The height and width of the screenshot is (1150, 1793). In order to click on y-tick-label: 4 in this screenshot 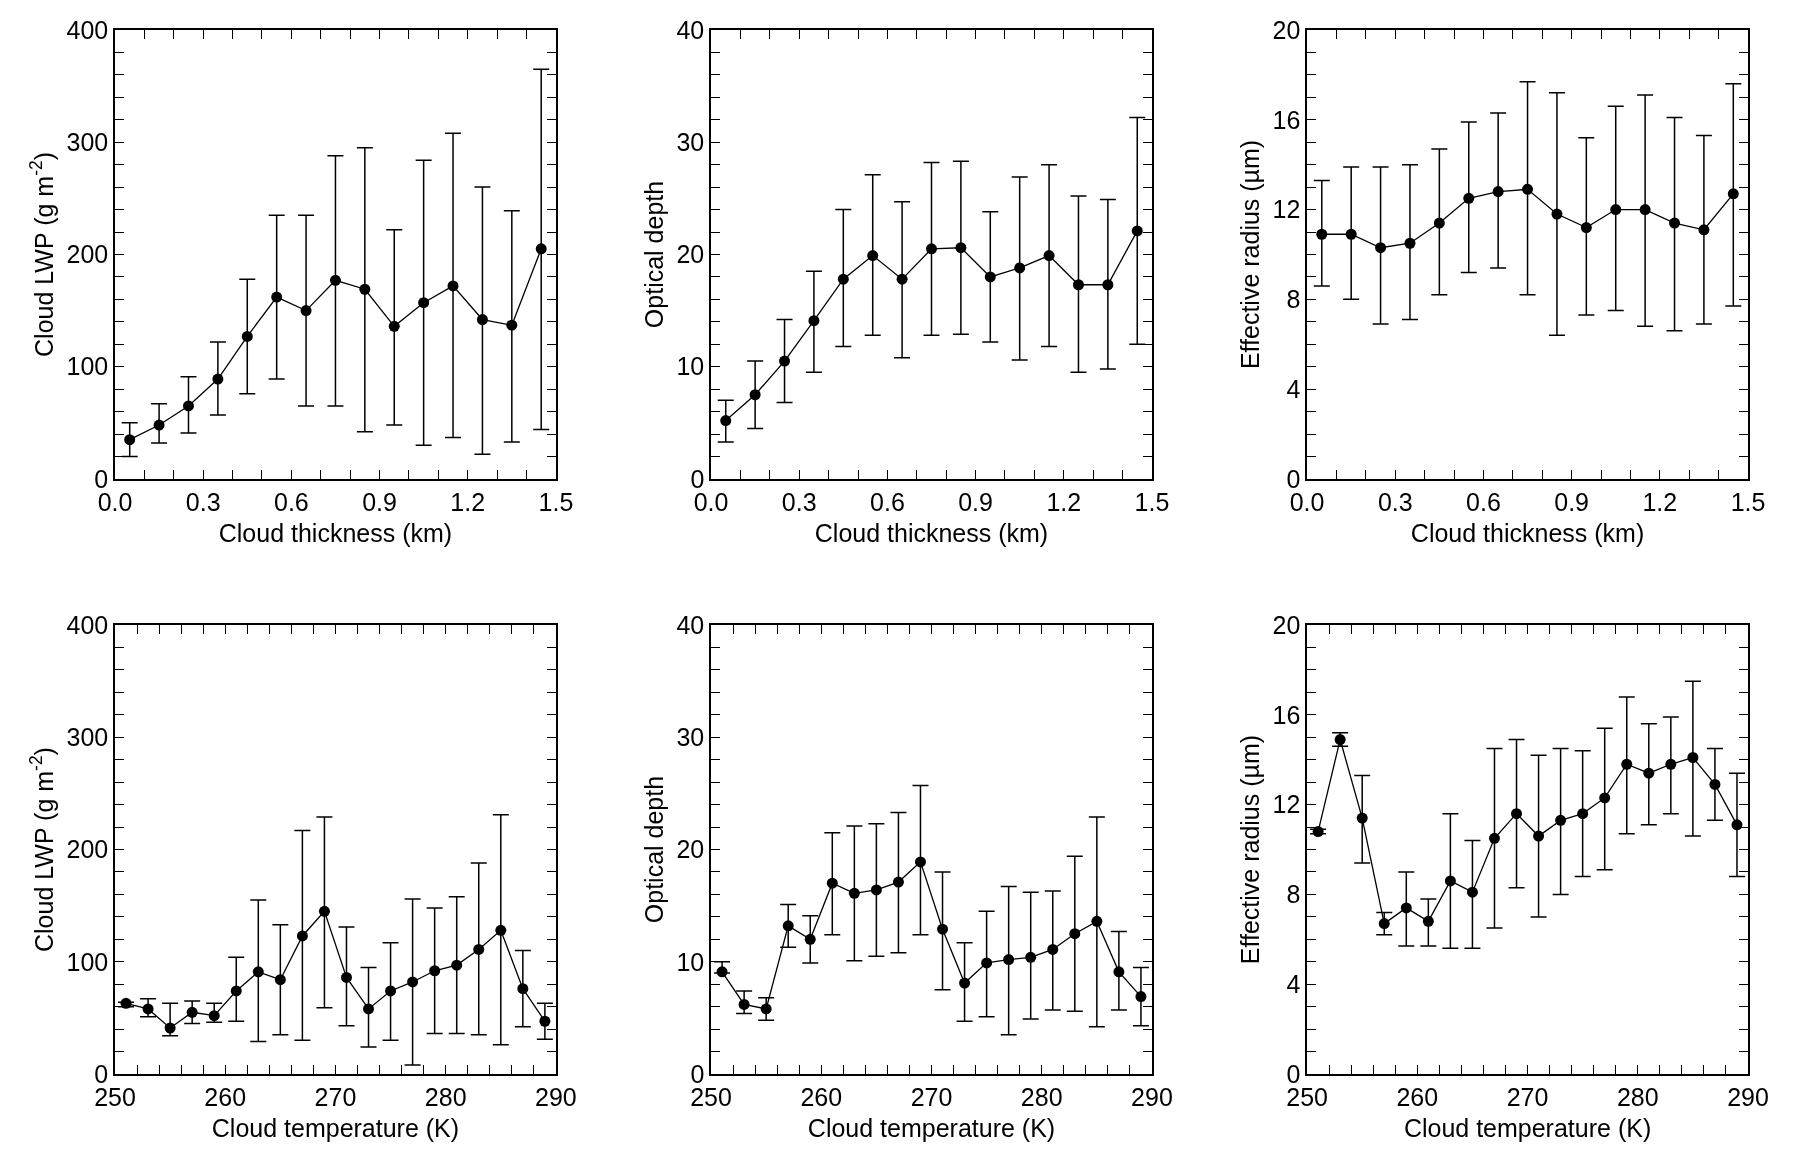, I will do `click(1293, 983)`.